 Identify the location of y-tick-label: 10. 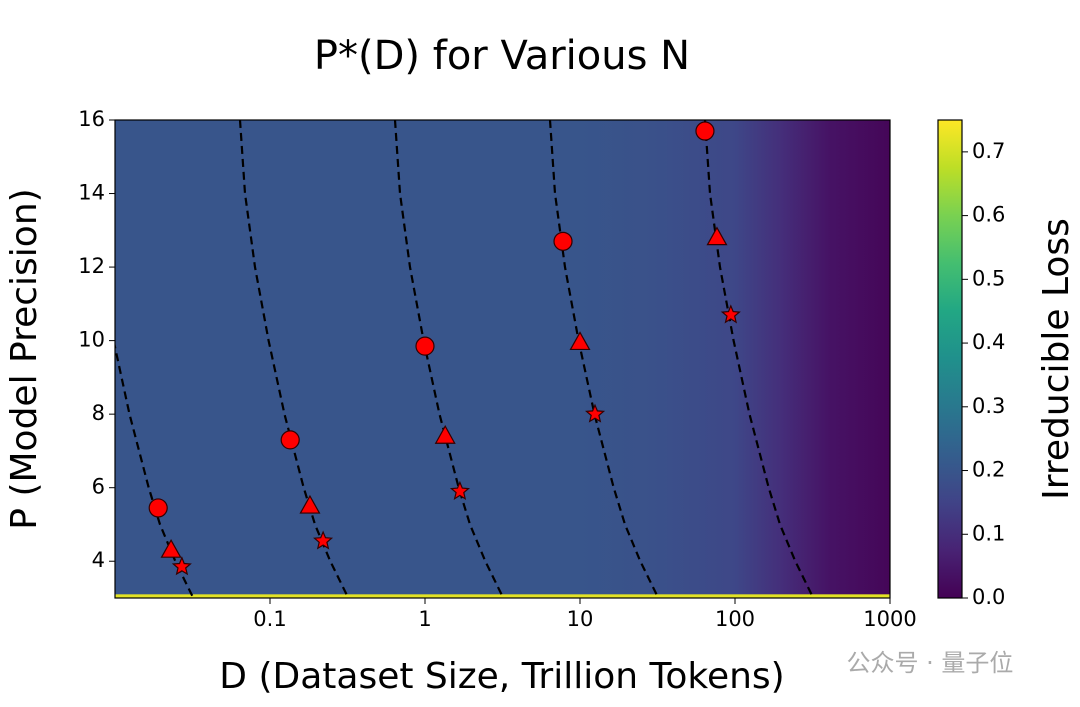
(91, 340).